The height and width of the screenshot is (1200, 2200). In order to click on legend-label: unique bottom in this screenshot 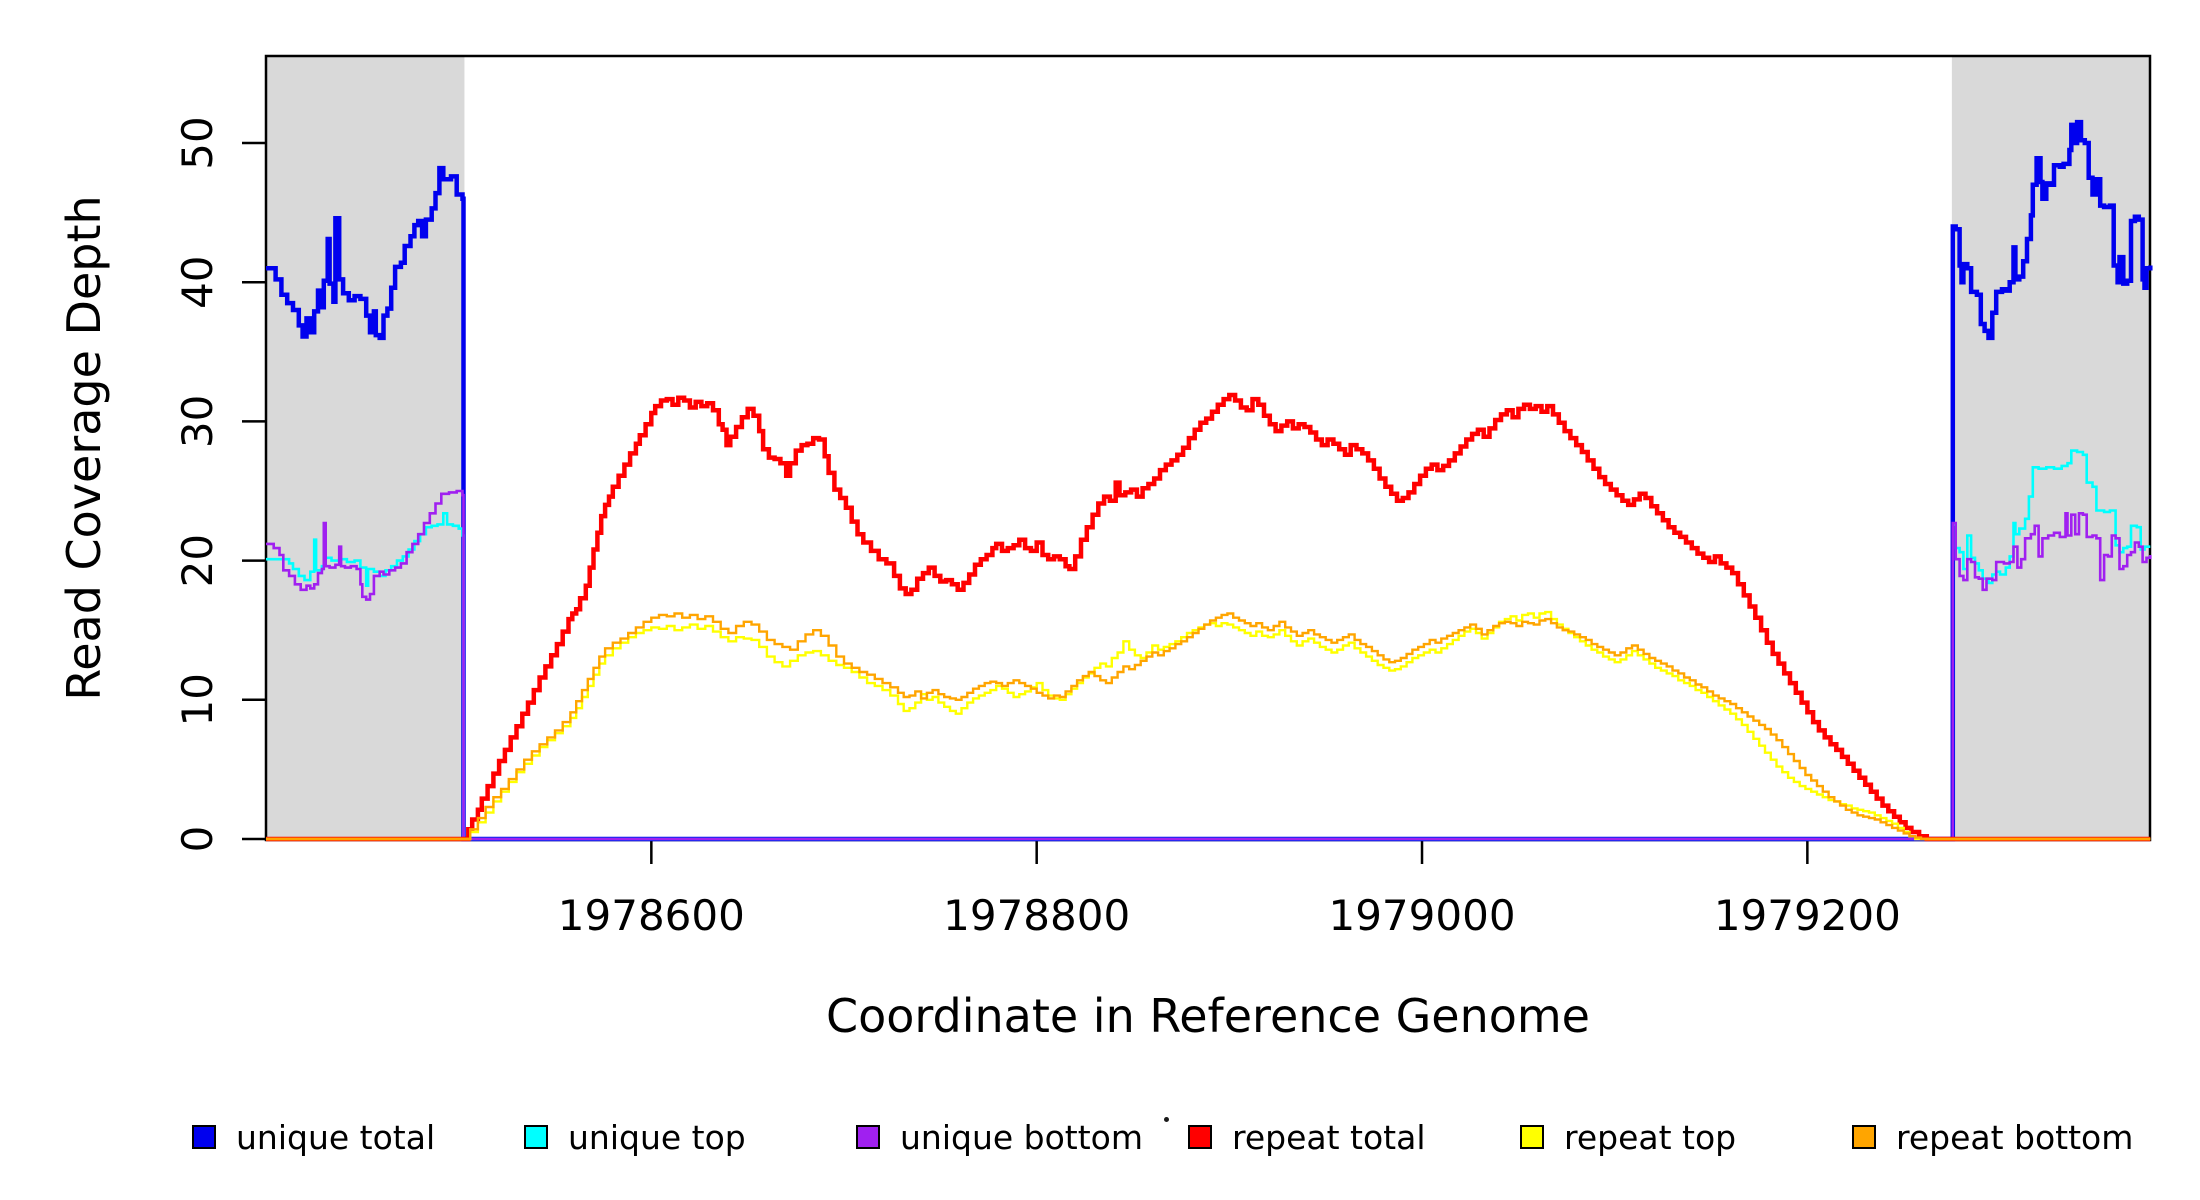, I will do `click(1022, 1137)`.